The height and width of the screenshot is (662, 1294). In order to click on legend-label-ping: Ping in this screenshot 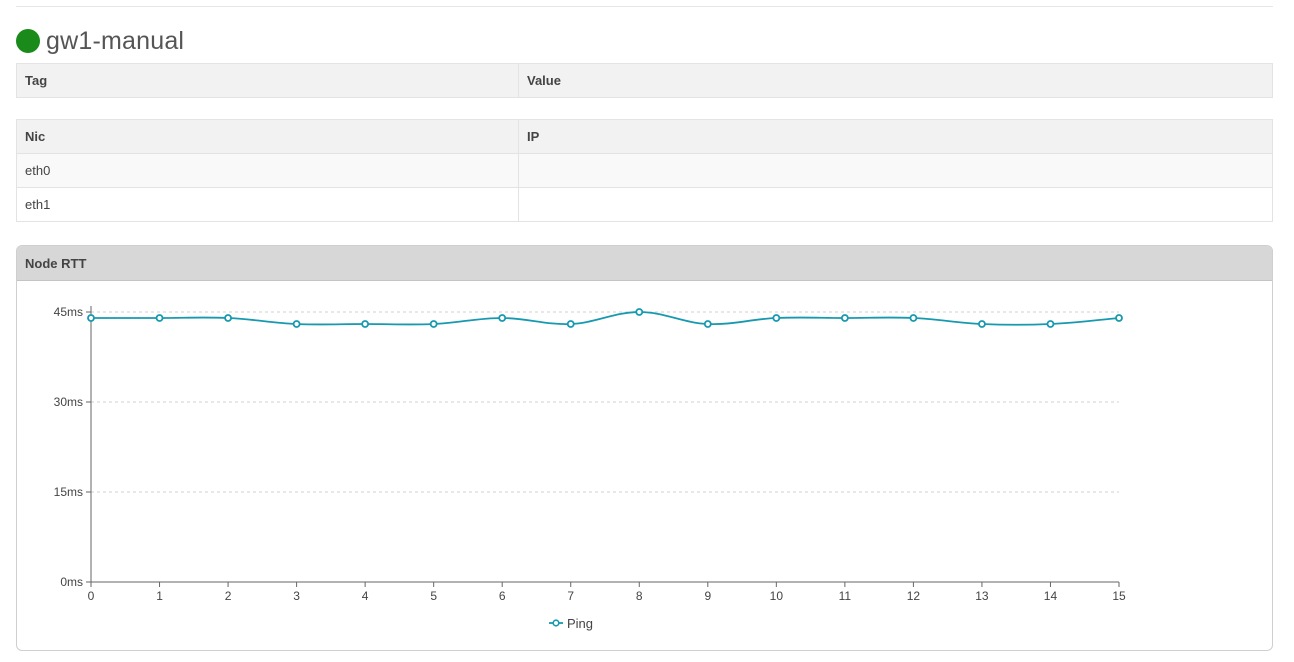, I will do `click(580, 623)`.